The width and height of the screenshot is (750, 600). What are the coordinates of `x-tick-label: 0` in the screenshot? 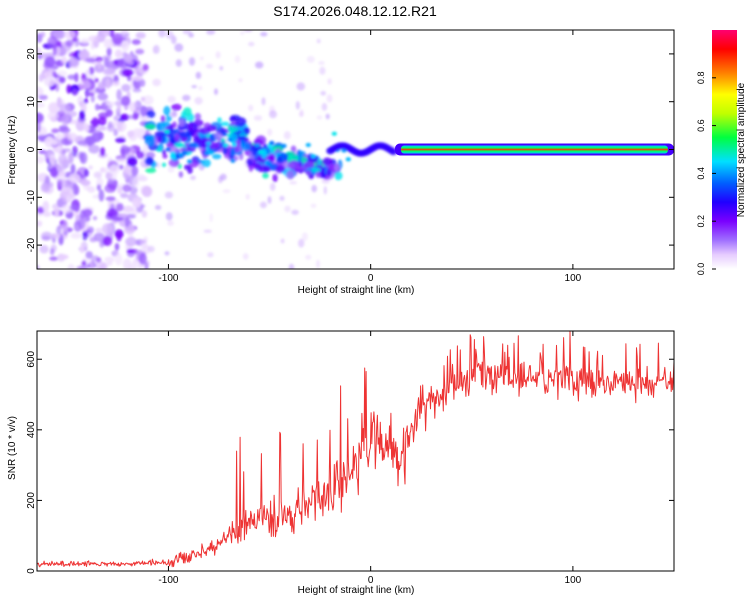 It's located at (371, 580).